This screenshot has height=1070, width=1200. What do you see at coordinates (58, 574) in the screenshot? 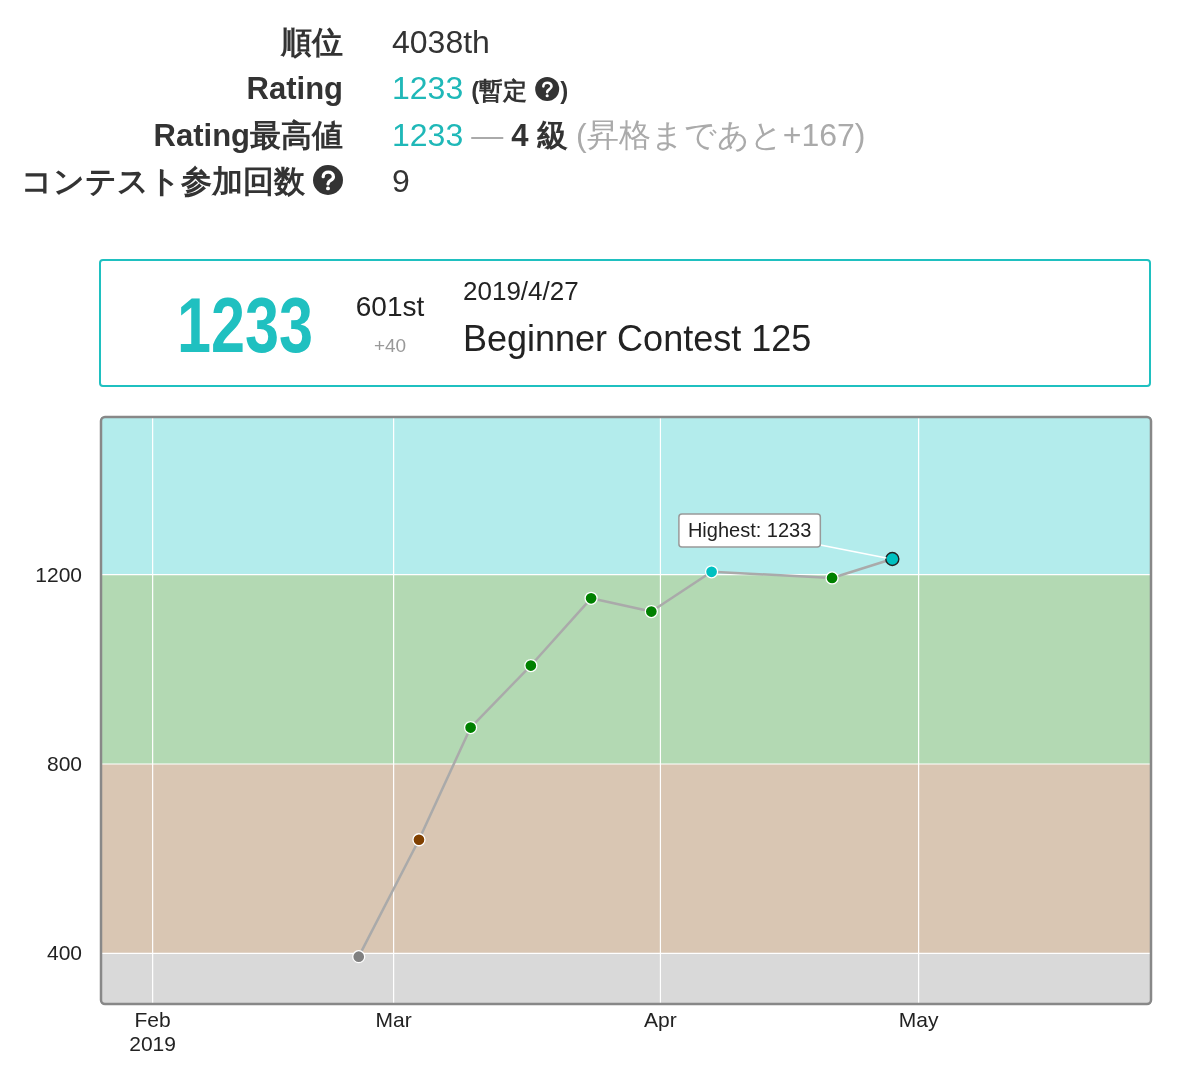
I see `y-tick-label: 1200` at bounding box center [58, 574].